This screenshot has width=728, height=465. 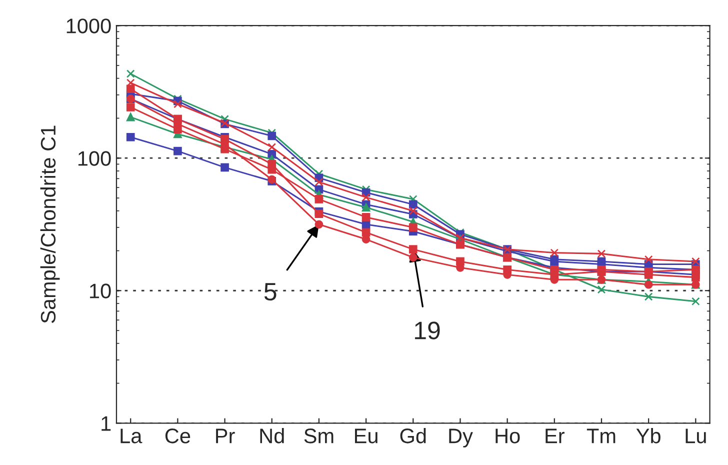 I want to click on y-tick-label: 1000, so click(x=88, y=26).